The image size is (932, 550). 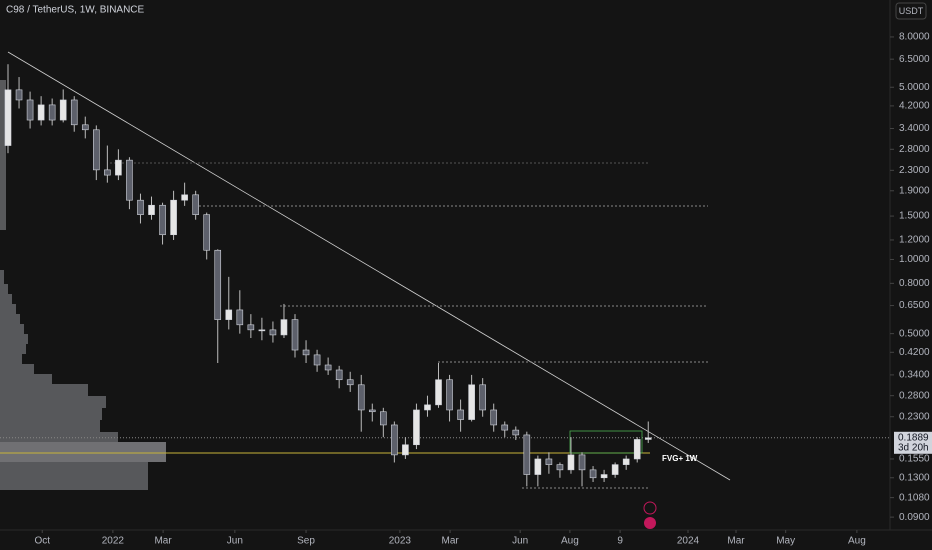 I want to click on y-tick-label: 2.8000, so click(x=914, y=149).